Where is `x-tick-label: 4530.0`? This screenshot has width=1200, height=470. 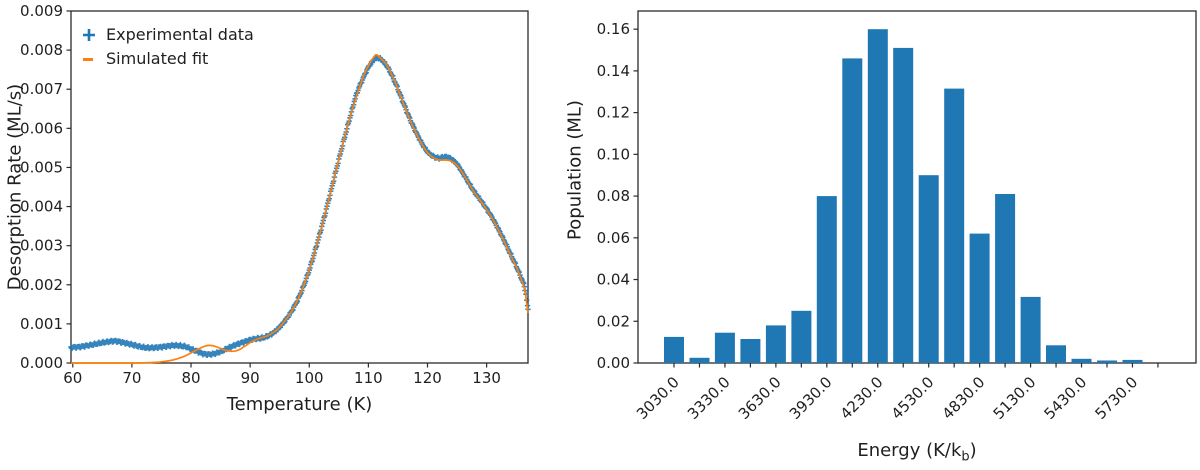
x-tick-label: 4530.0 is located at coordinates (913, 398).